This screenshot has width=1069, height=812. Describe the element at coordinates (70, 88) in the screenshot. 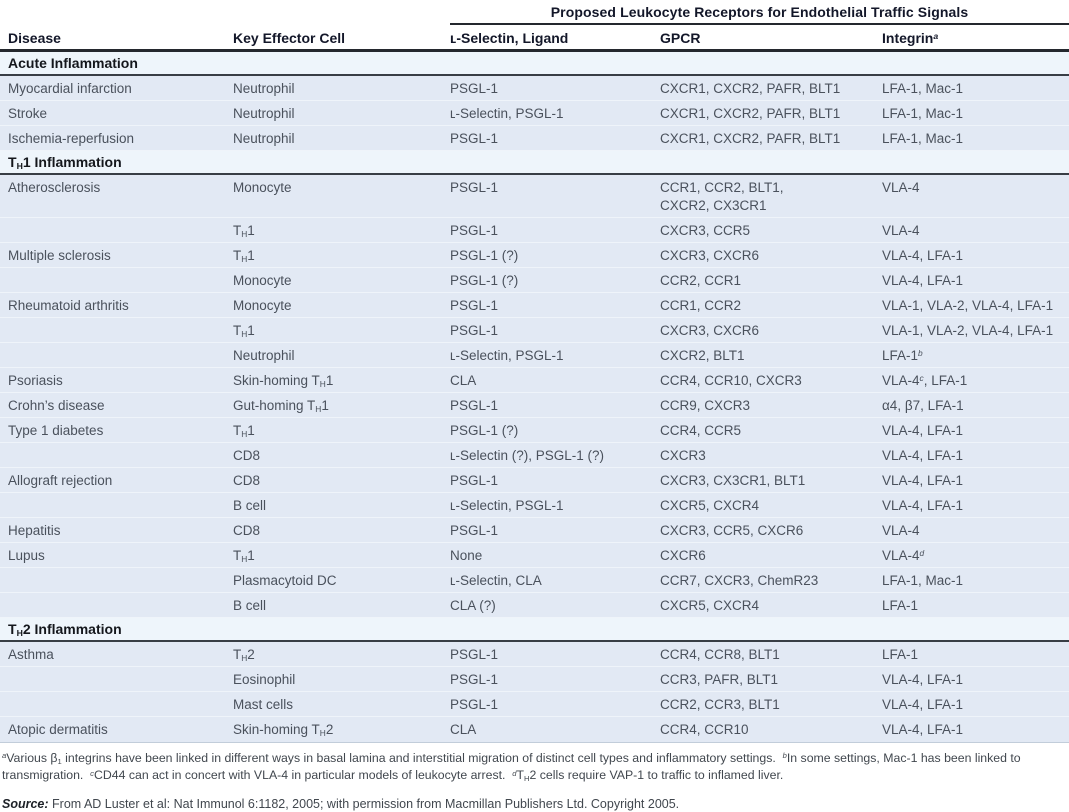

I see `cell-disease: Myocardial infarction` at that location.